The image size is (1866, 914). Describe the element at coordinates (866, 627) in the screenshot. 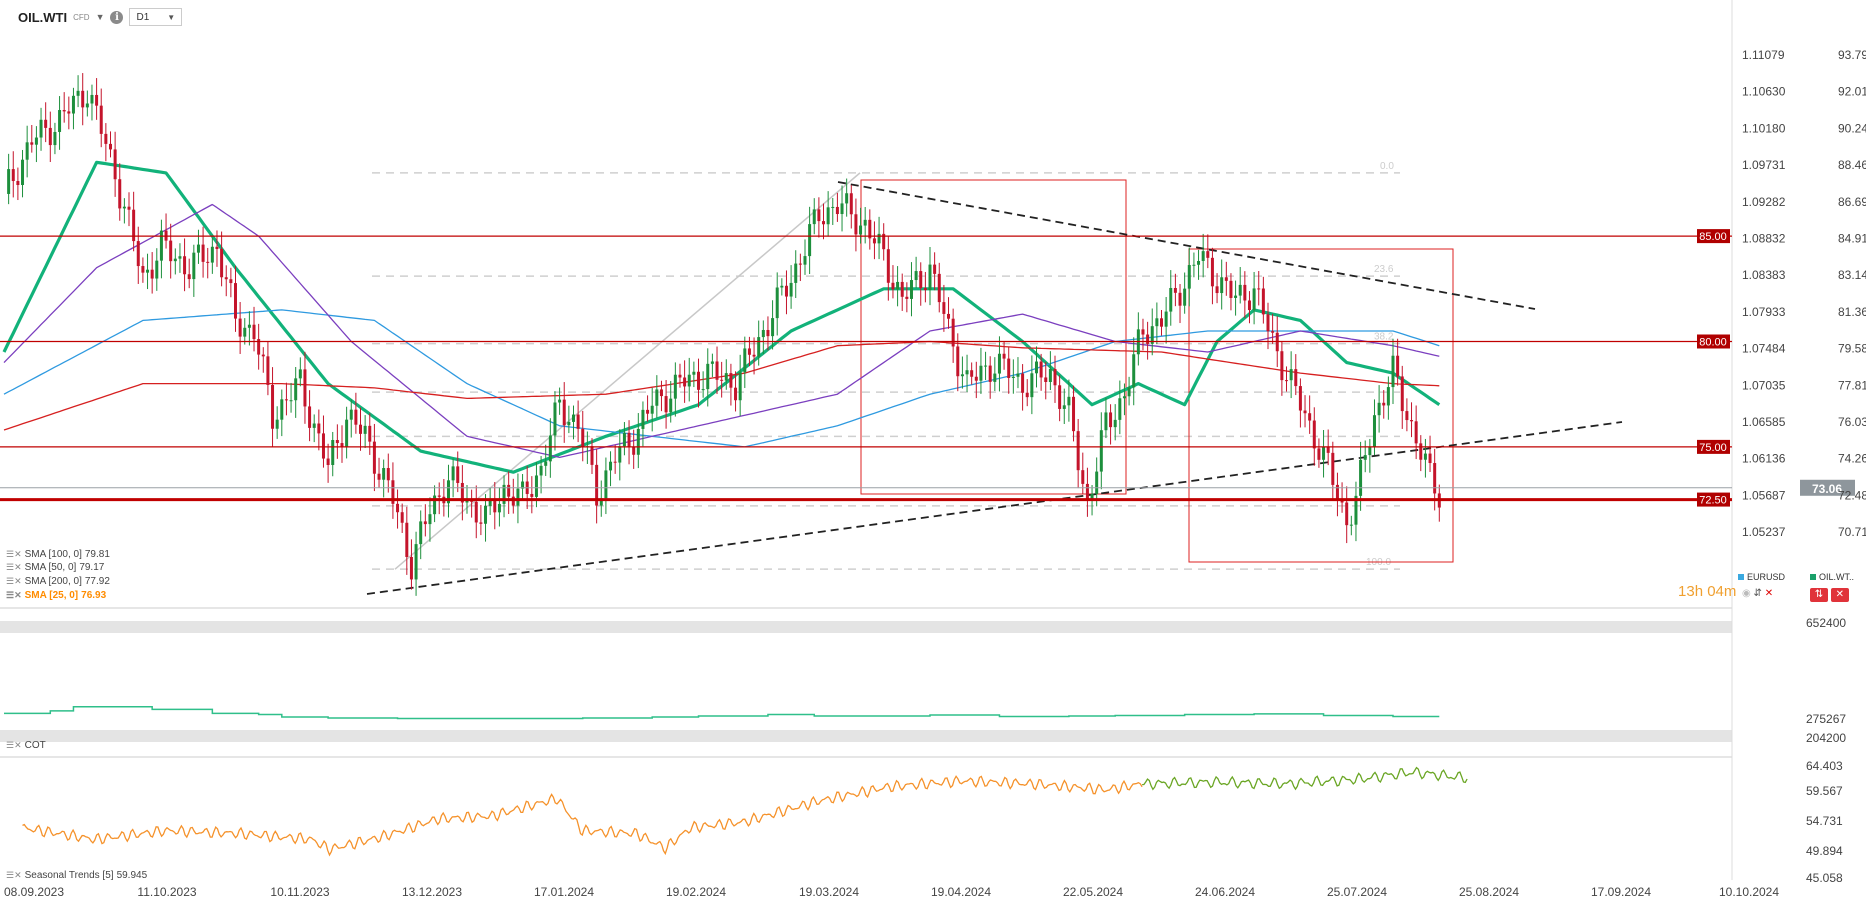

I see `cot-band-top` at that location.